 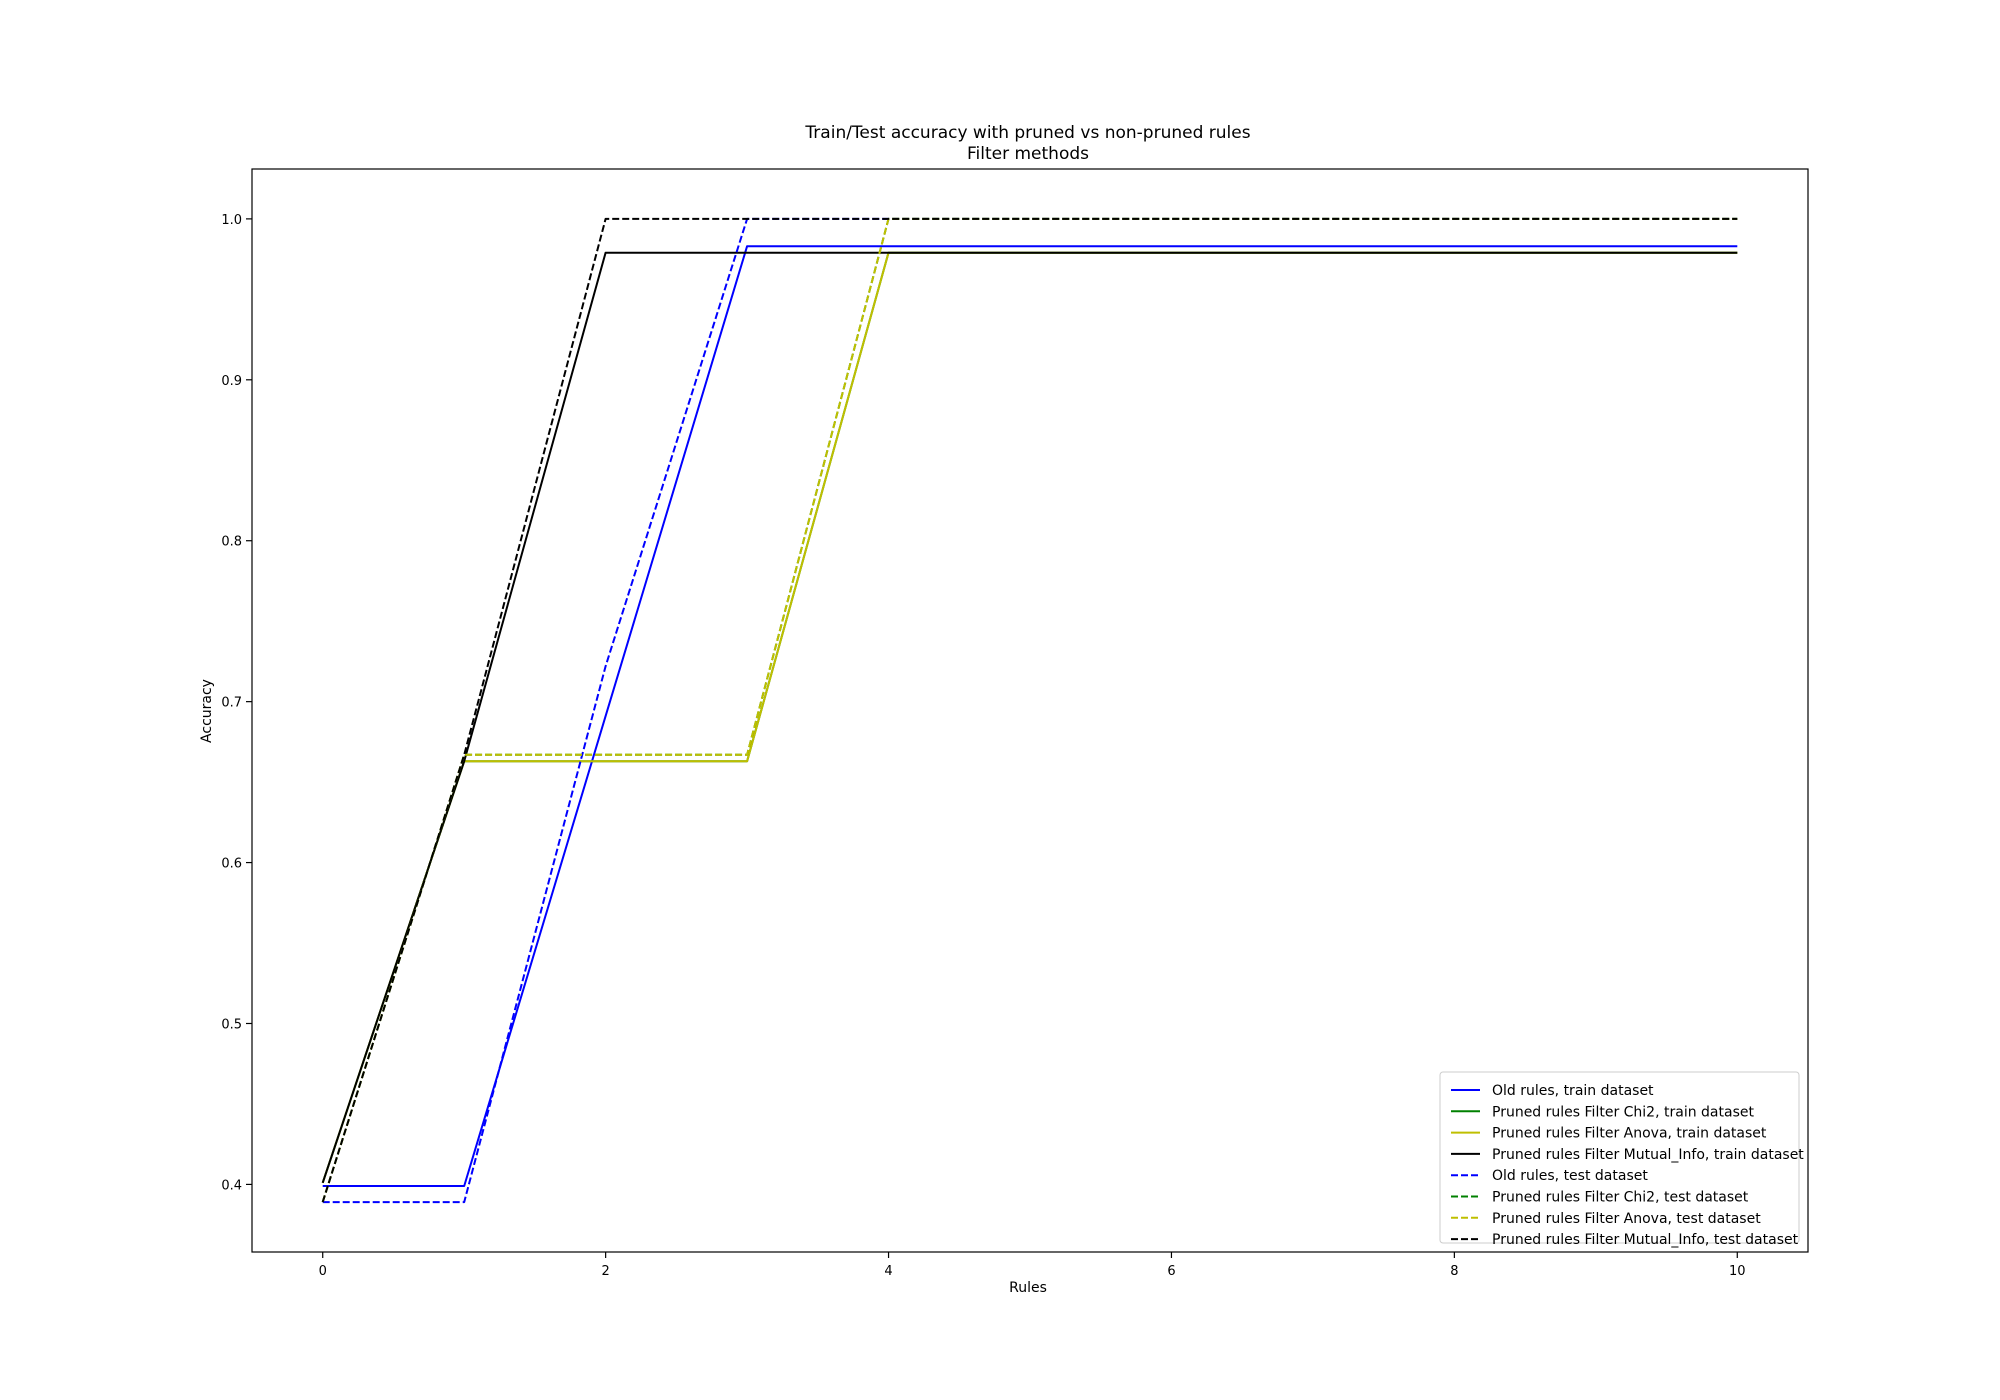 I want to click on legend-label: Pruned rules Filter Chi2, test dataset, so click(x=1620, y=1198).